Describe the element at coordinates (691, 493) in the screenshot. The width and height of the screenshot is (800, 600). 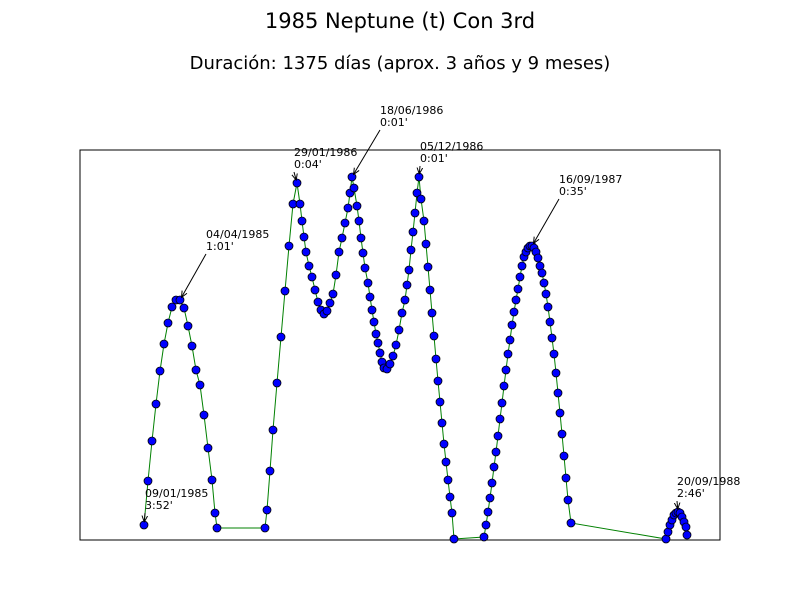
I see `annotation-time: 2:46'` at that location.